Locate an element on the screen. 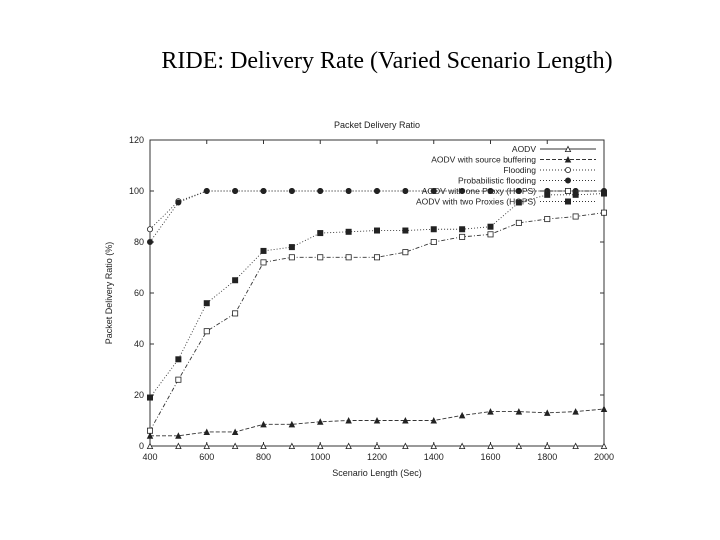 Image resolution: width=720 pixels, height=540 pixels. y-tick-label: 100 is located at coordinates (136, 191).